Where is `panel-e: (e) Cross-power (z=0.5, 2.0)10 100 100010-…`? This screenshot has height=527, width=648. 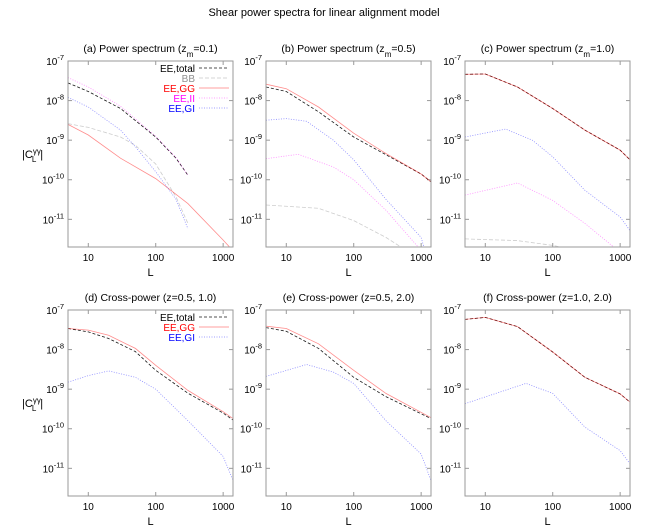 panel-e: (e) Cross-power (z=0.5, 2.0)10 100 100010-… is located at coordinates (336, 409).